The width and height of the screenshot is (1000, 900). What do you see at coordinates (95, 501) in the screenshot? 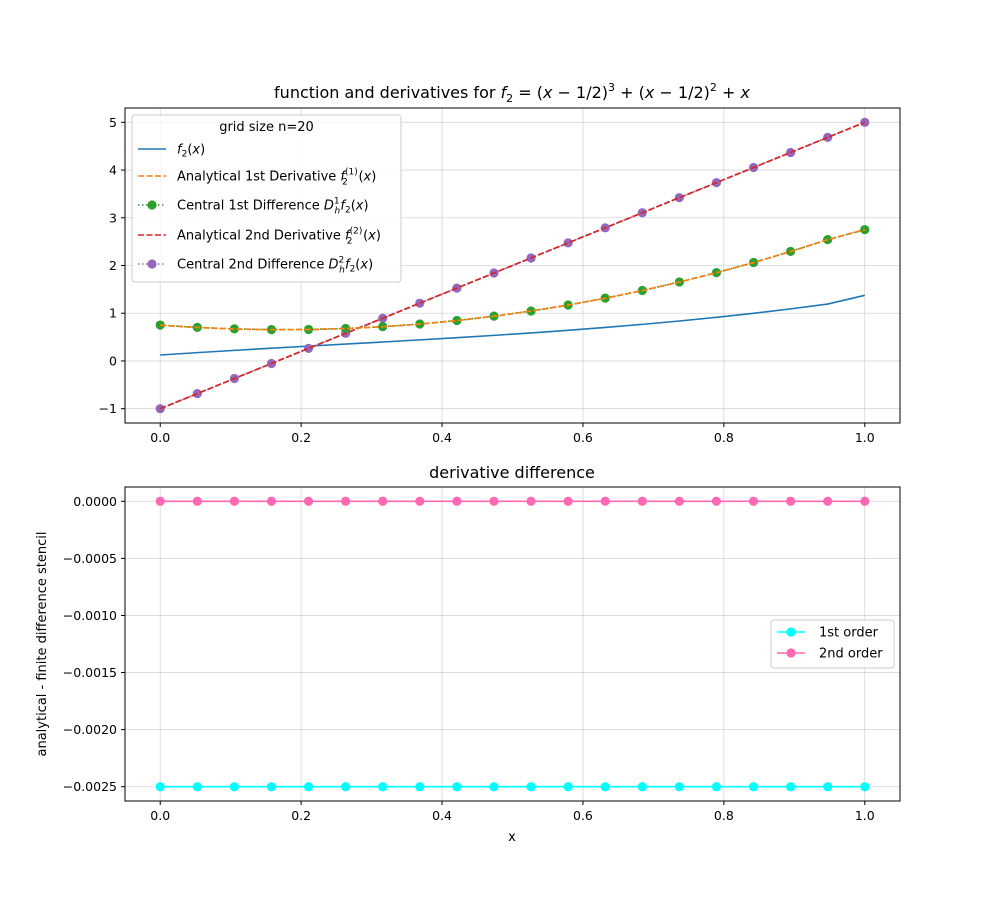
I see `bottom-y-tick-label: 0.0000` at bounding box center [95, 501].